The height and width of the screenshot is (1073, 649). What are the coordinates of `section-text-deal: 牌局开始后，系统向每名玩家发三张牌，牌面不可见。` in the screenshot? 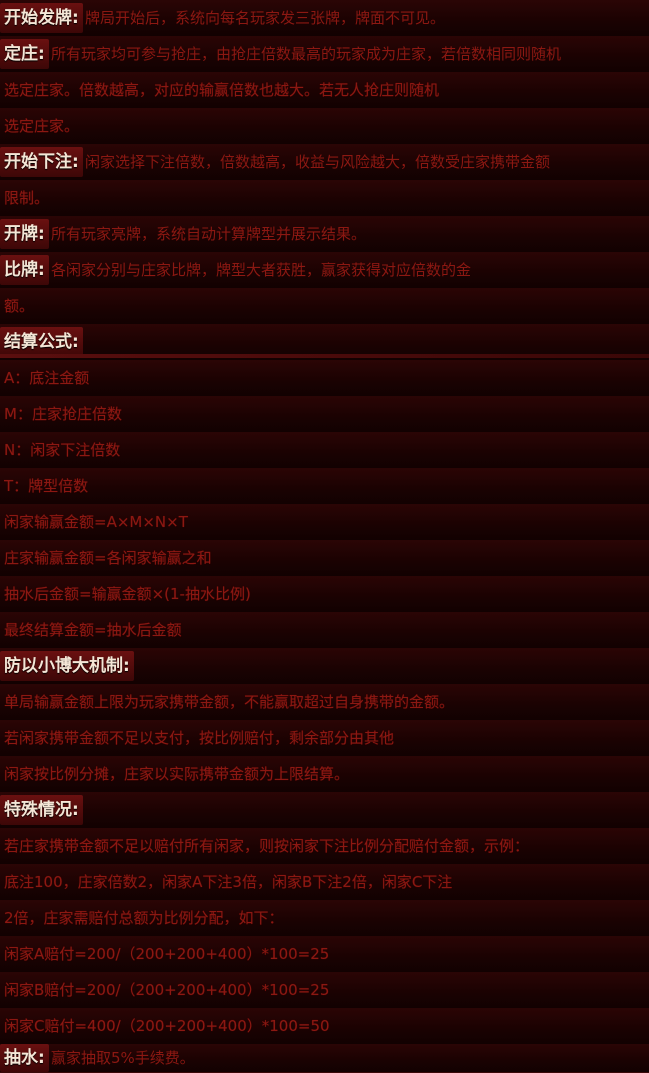 It's located at (265, 18).